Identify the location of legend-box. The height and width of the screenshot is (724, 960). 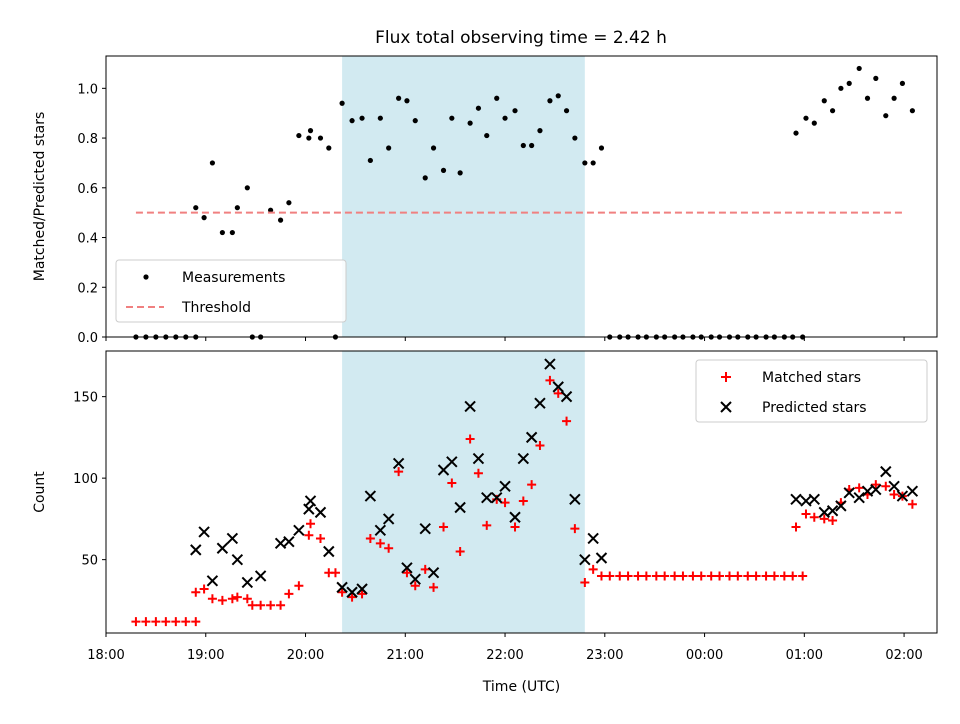
(811, 391).